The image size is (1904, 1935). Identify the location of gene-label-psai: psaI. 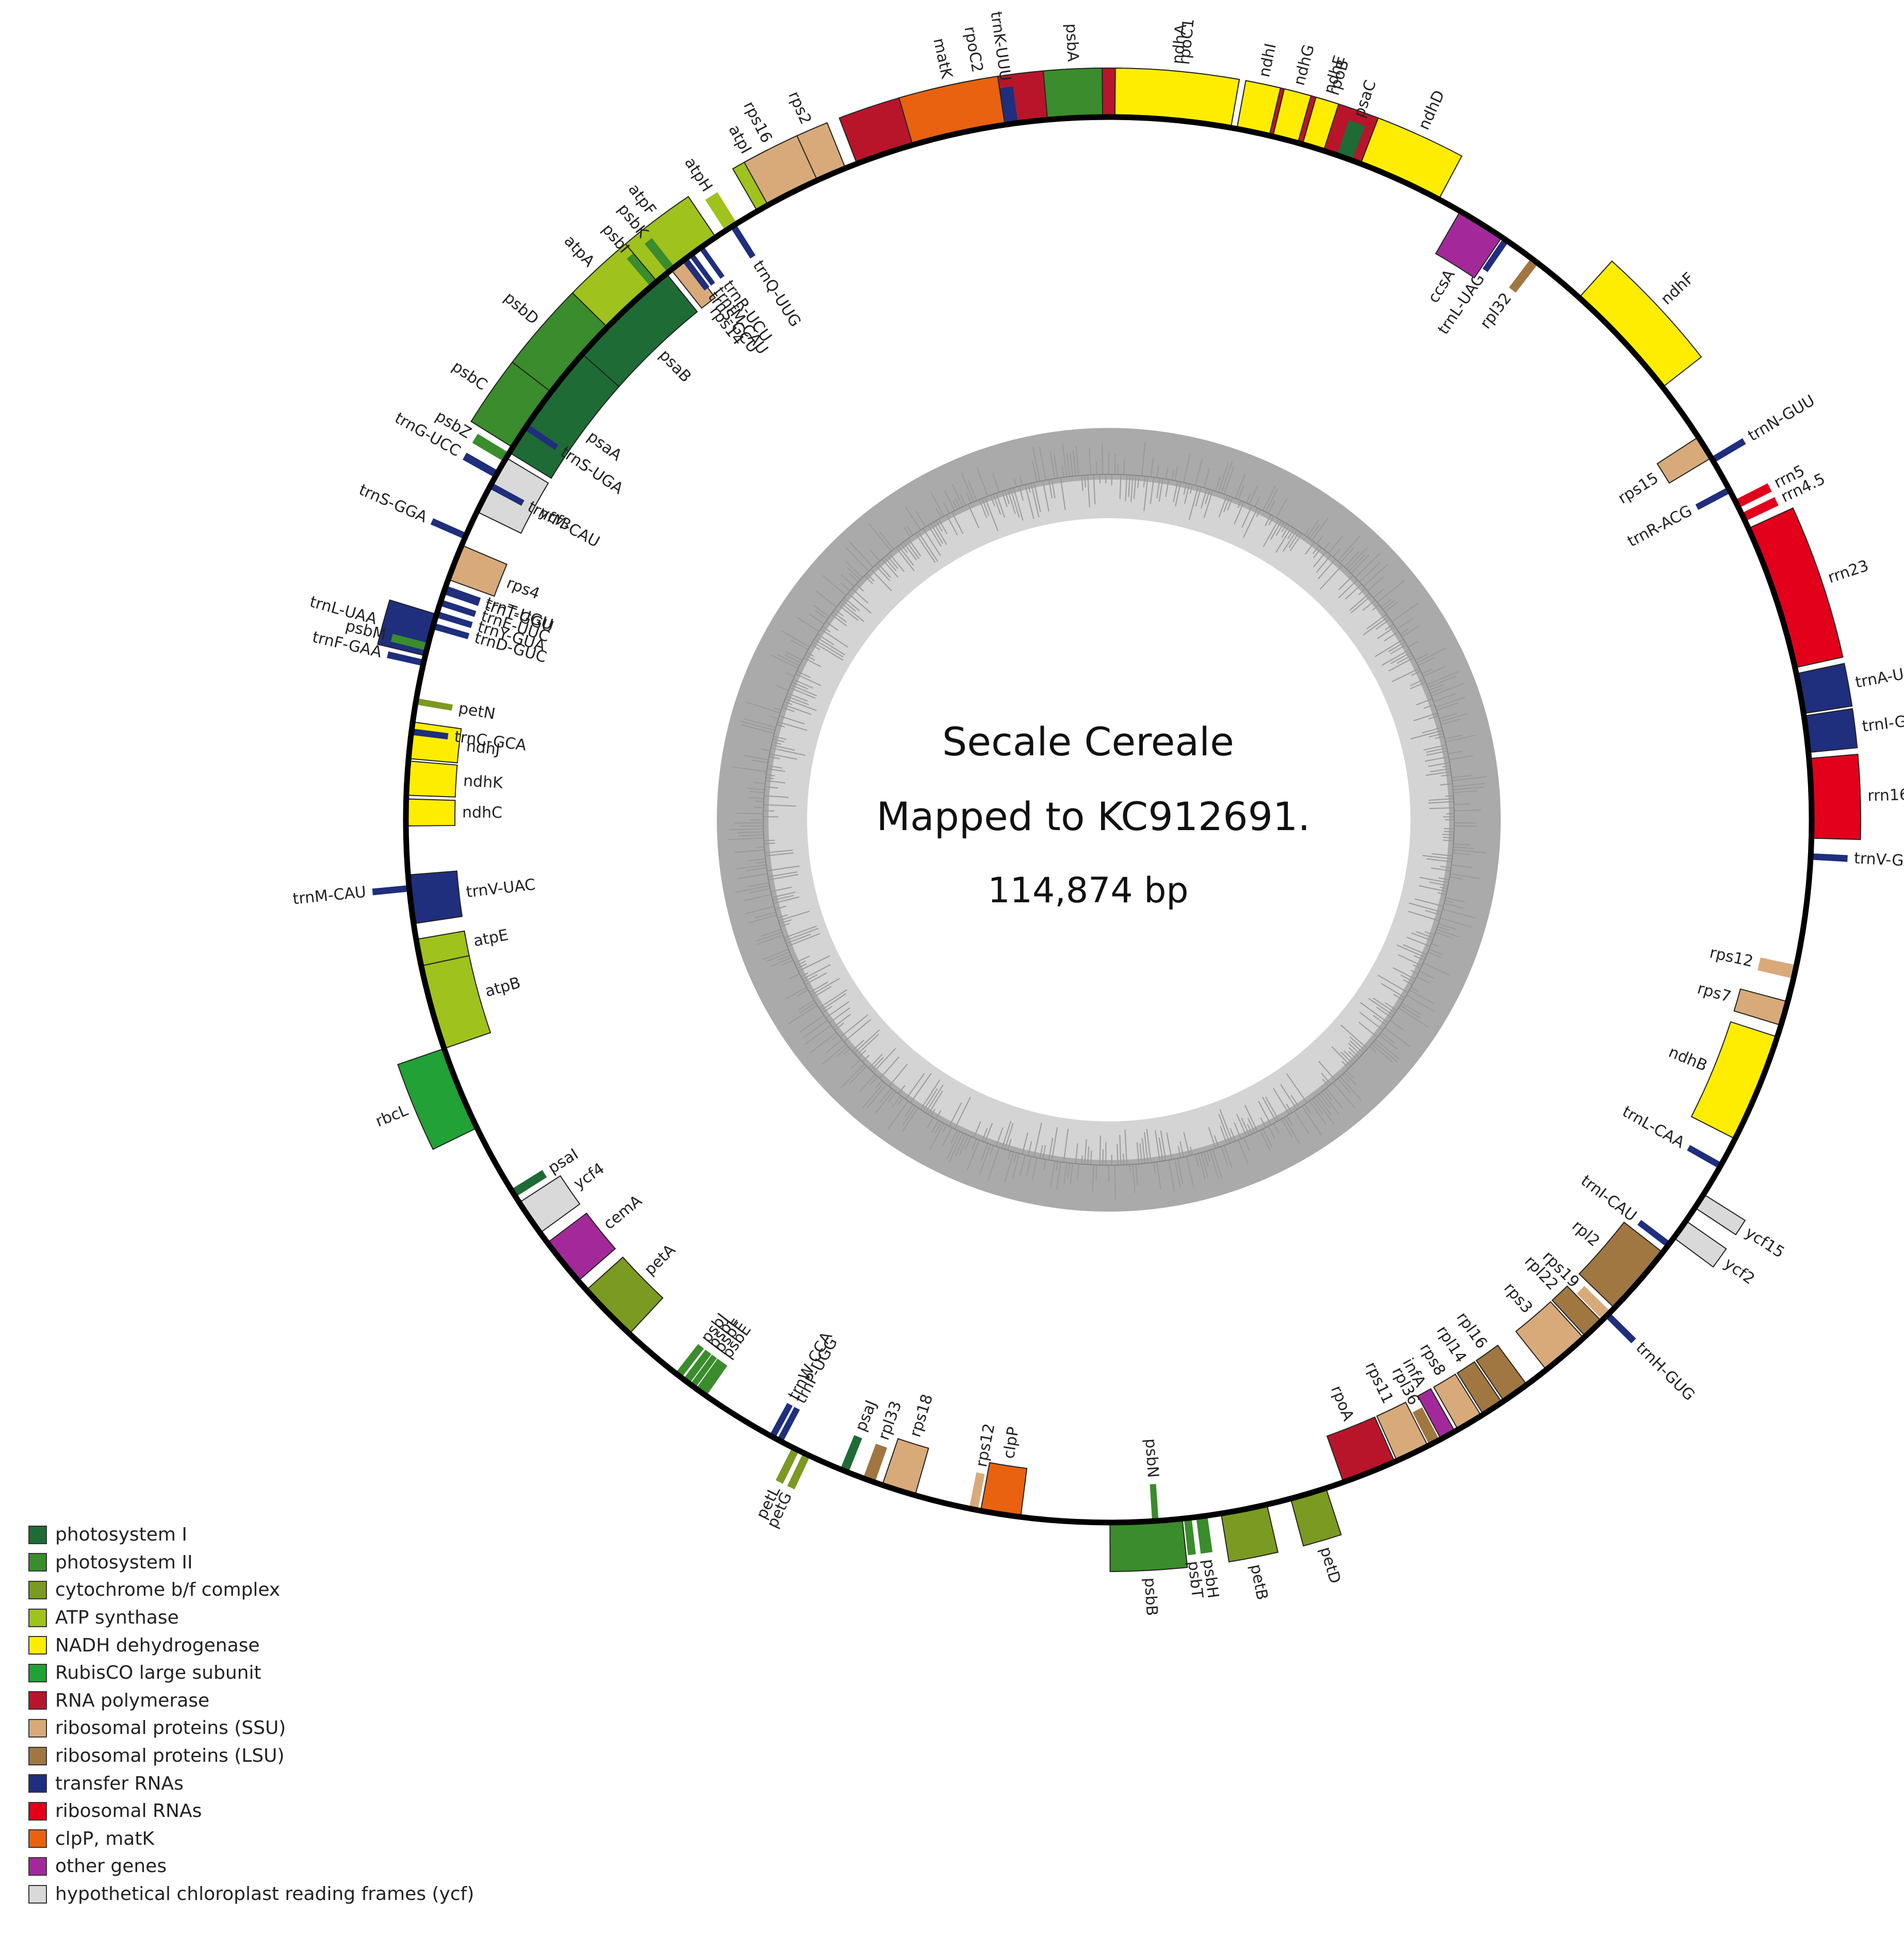
(563, 1161).